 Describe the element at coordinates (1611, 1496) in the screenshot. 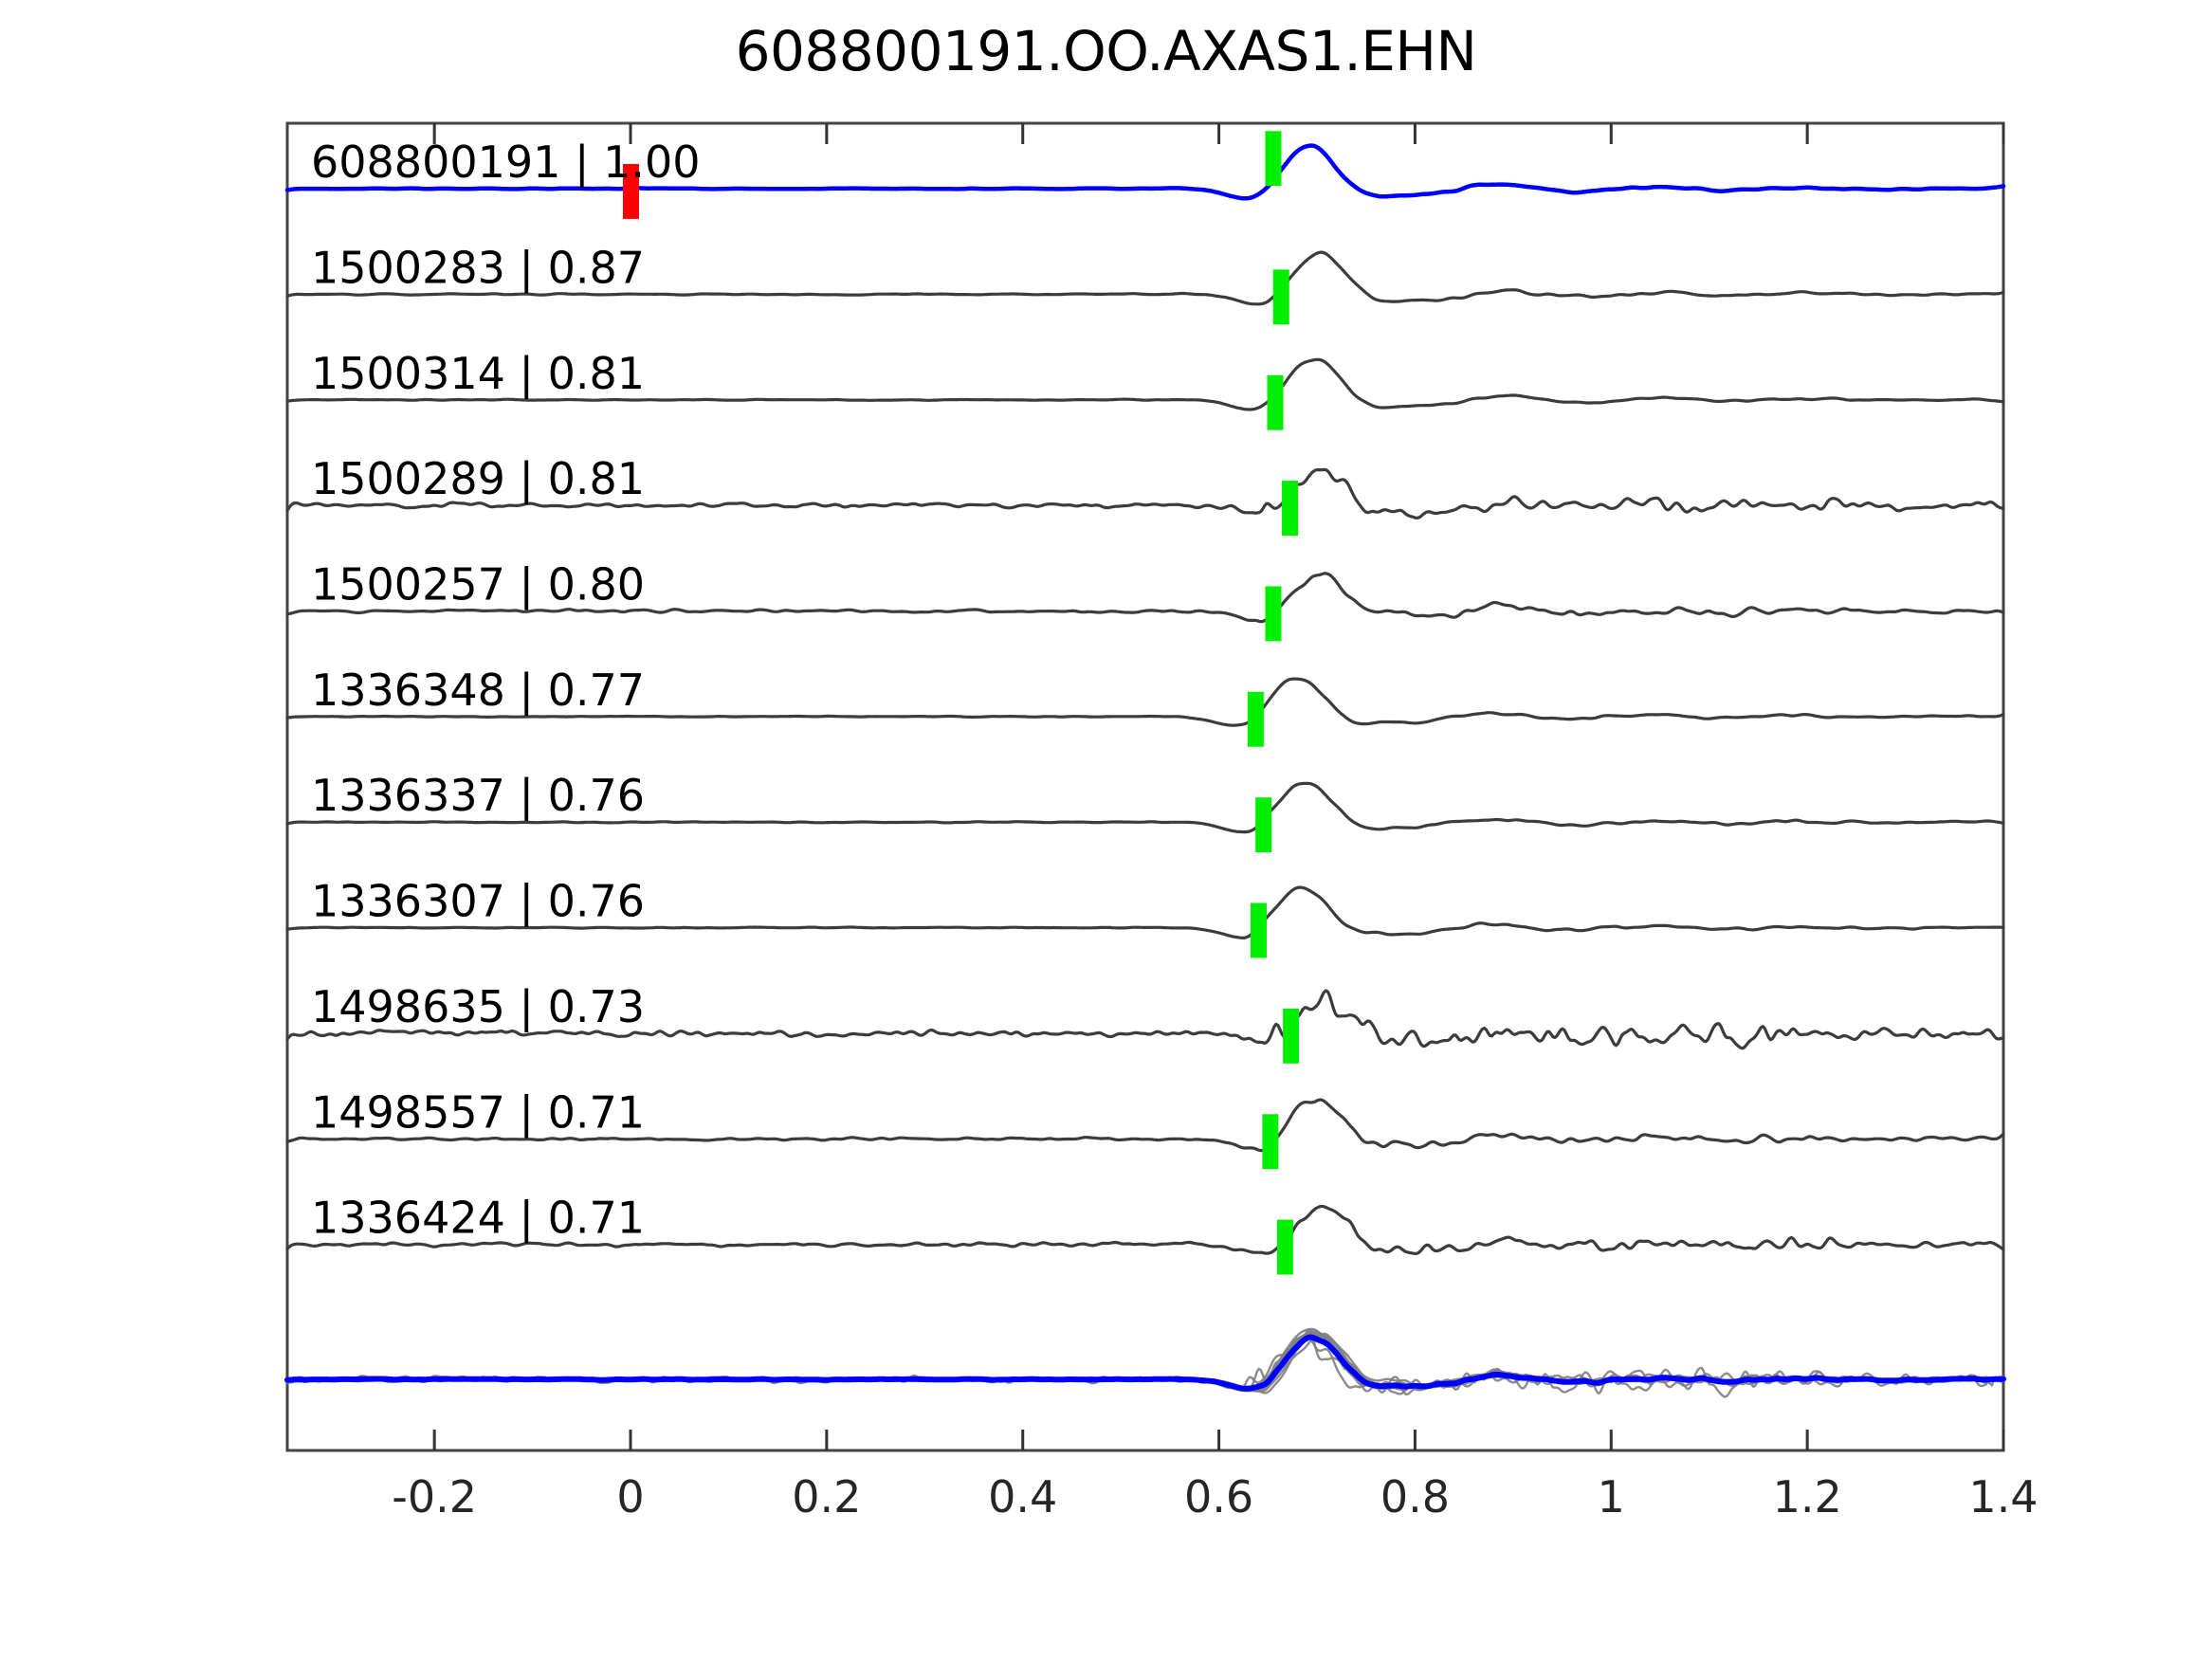

I see `x-axis-tick-label: 1` at that location.